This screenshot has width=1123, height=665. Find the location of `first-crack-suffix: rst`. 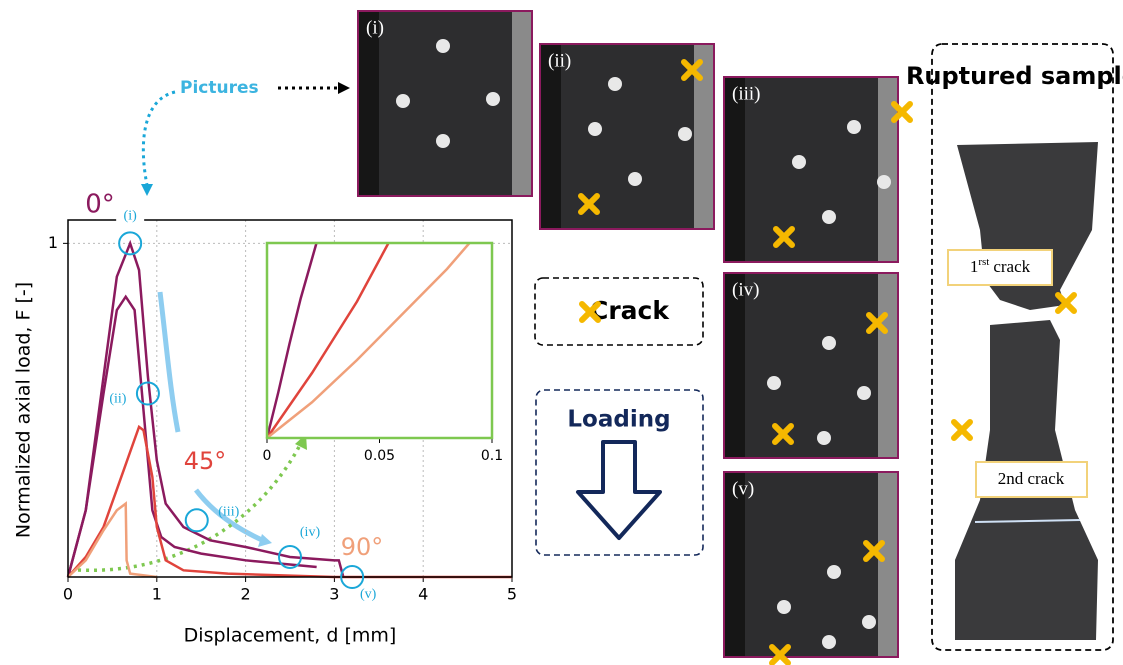

first-crack-suffix: rst is located at coordinates (983, 262).